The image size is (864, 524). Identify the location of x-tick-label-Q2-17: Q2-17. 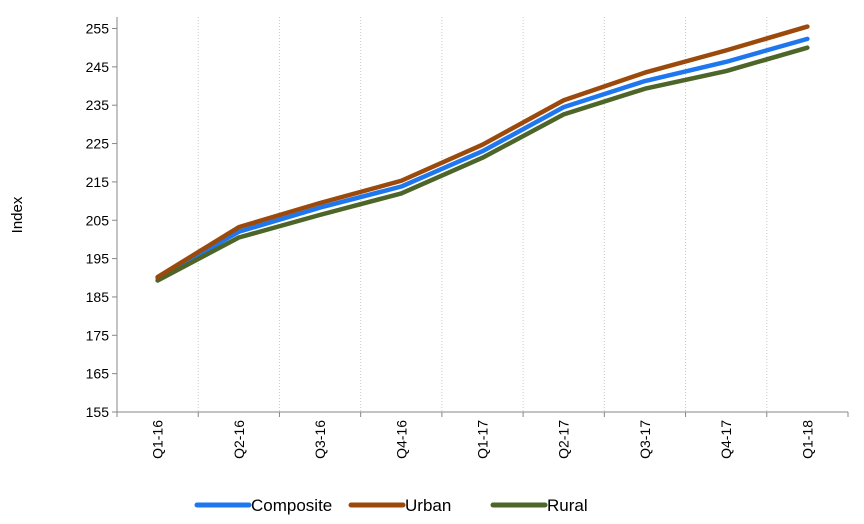
(564, 439).